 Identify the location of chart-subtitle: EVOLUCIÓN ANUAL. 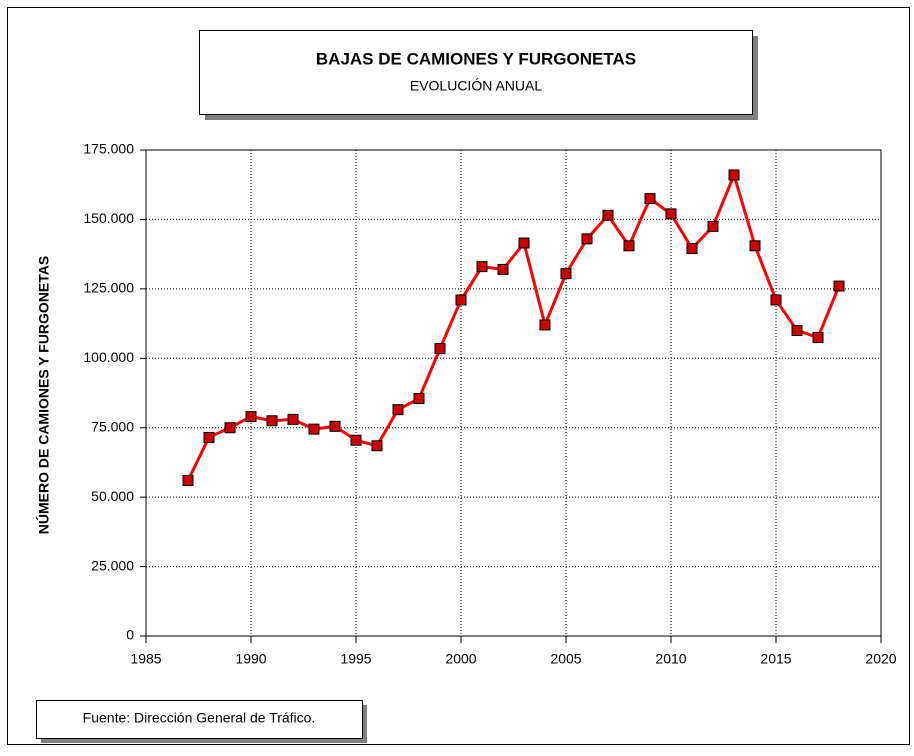
(476, 86).